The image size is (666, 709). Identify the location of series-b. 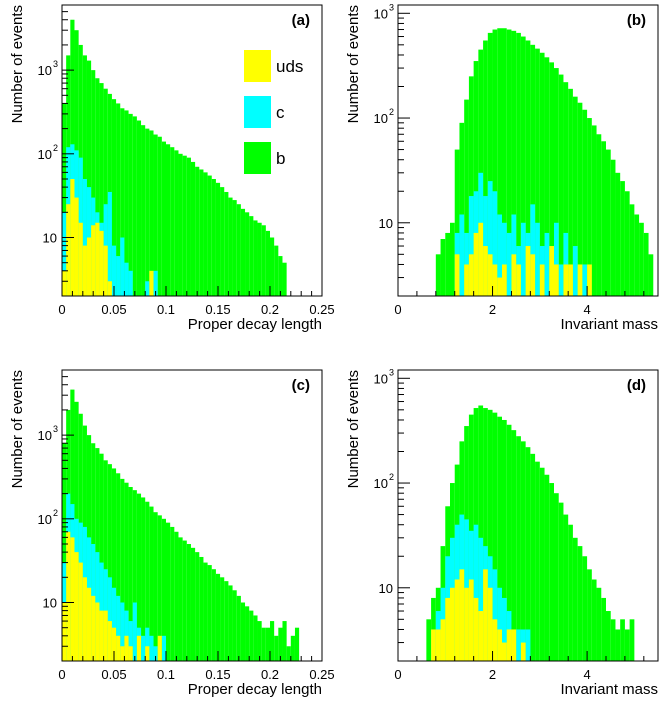
(174, 158).